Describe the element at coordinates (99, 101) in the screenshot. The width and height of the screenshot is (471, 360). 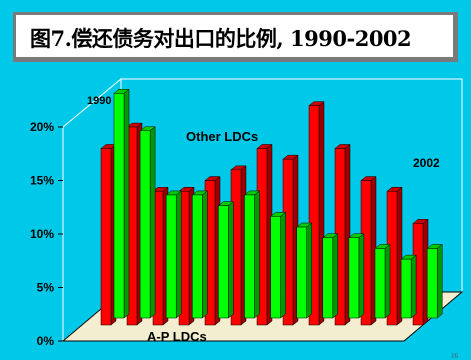
I see `category-label-first: 1990` at that location.